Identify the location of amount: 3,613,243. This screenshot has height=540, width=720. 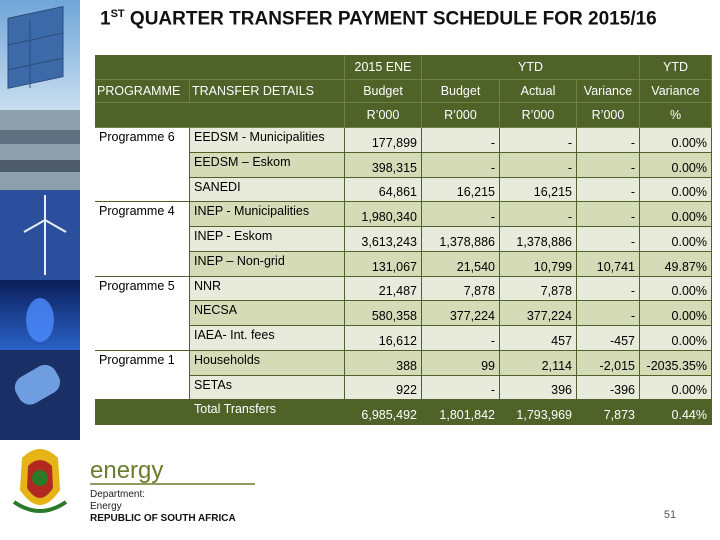
(383, 239).